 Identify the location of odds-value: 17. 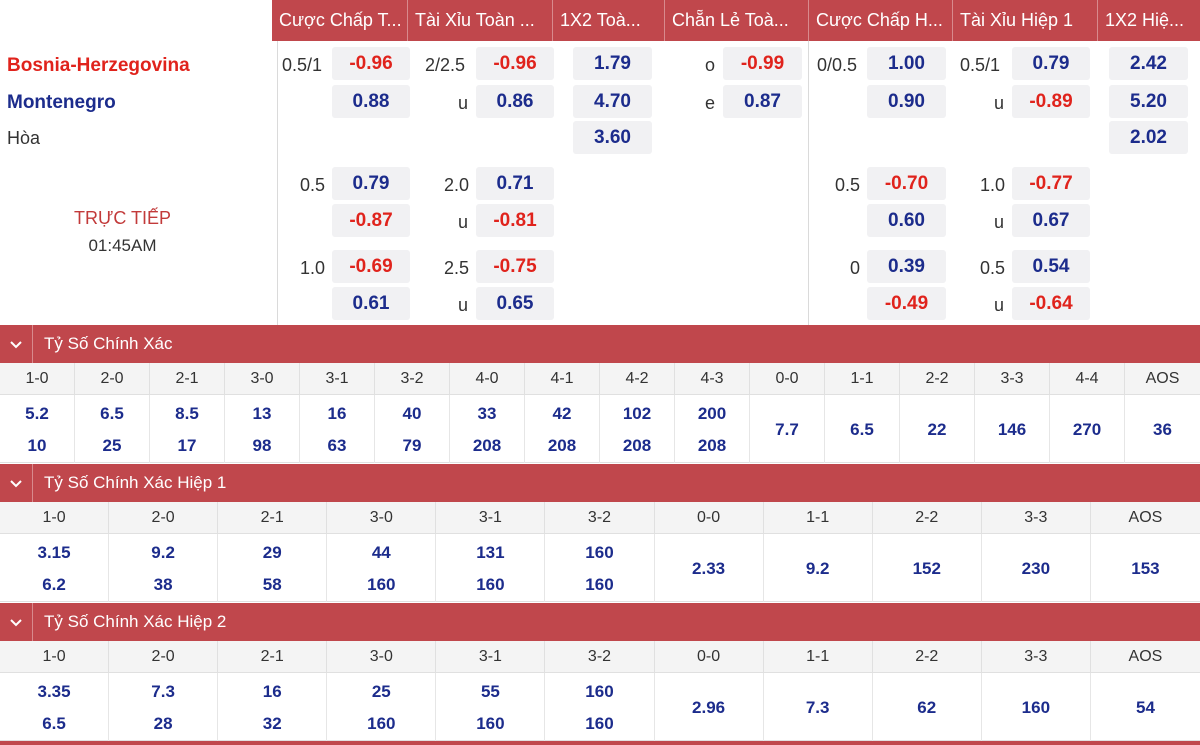
(187, 445).